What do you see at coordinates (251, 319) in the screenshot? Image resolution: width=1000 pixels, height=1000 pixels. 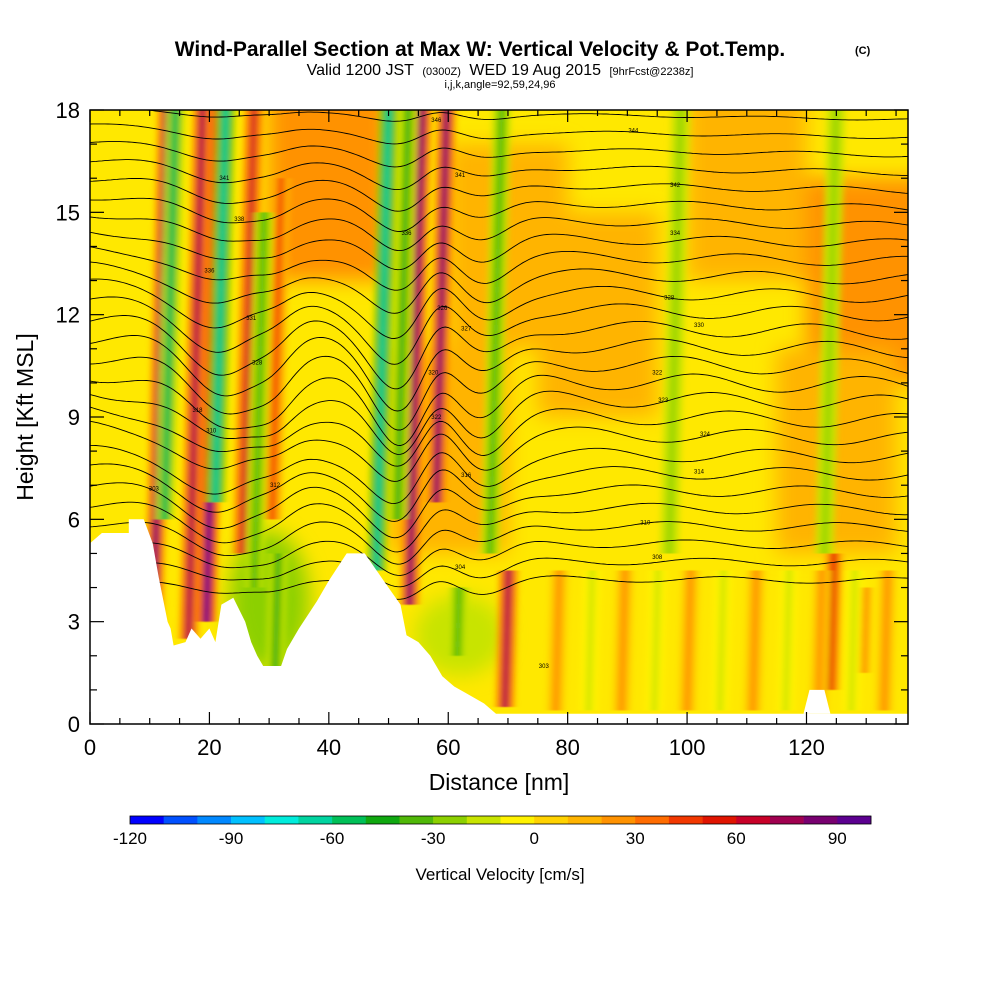 I see `contour-label: 331` at bounding box center [251, 319].